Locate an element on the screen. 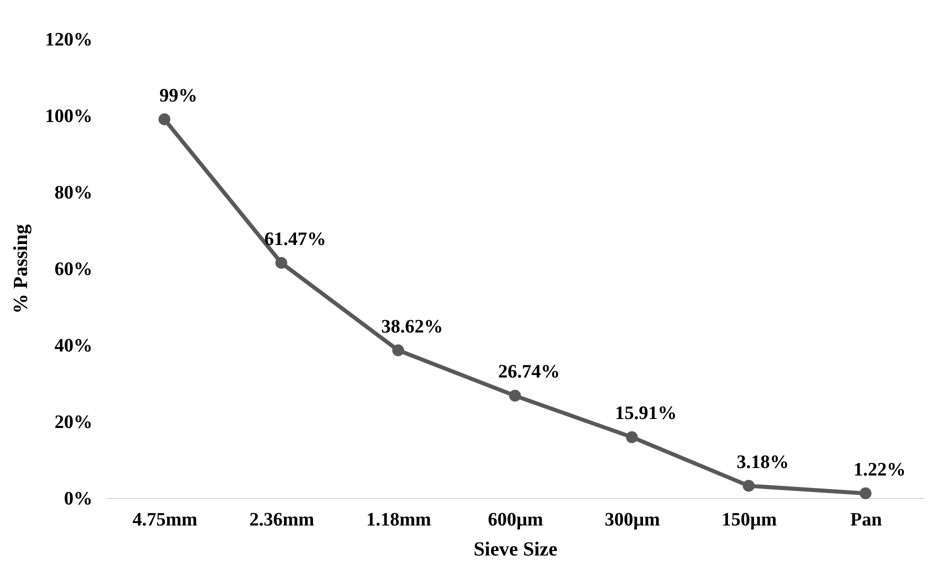 The image size is (939, 569). y-tick-label: 100% is located at coordinates (68, 116).